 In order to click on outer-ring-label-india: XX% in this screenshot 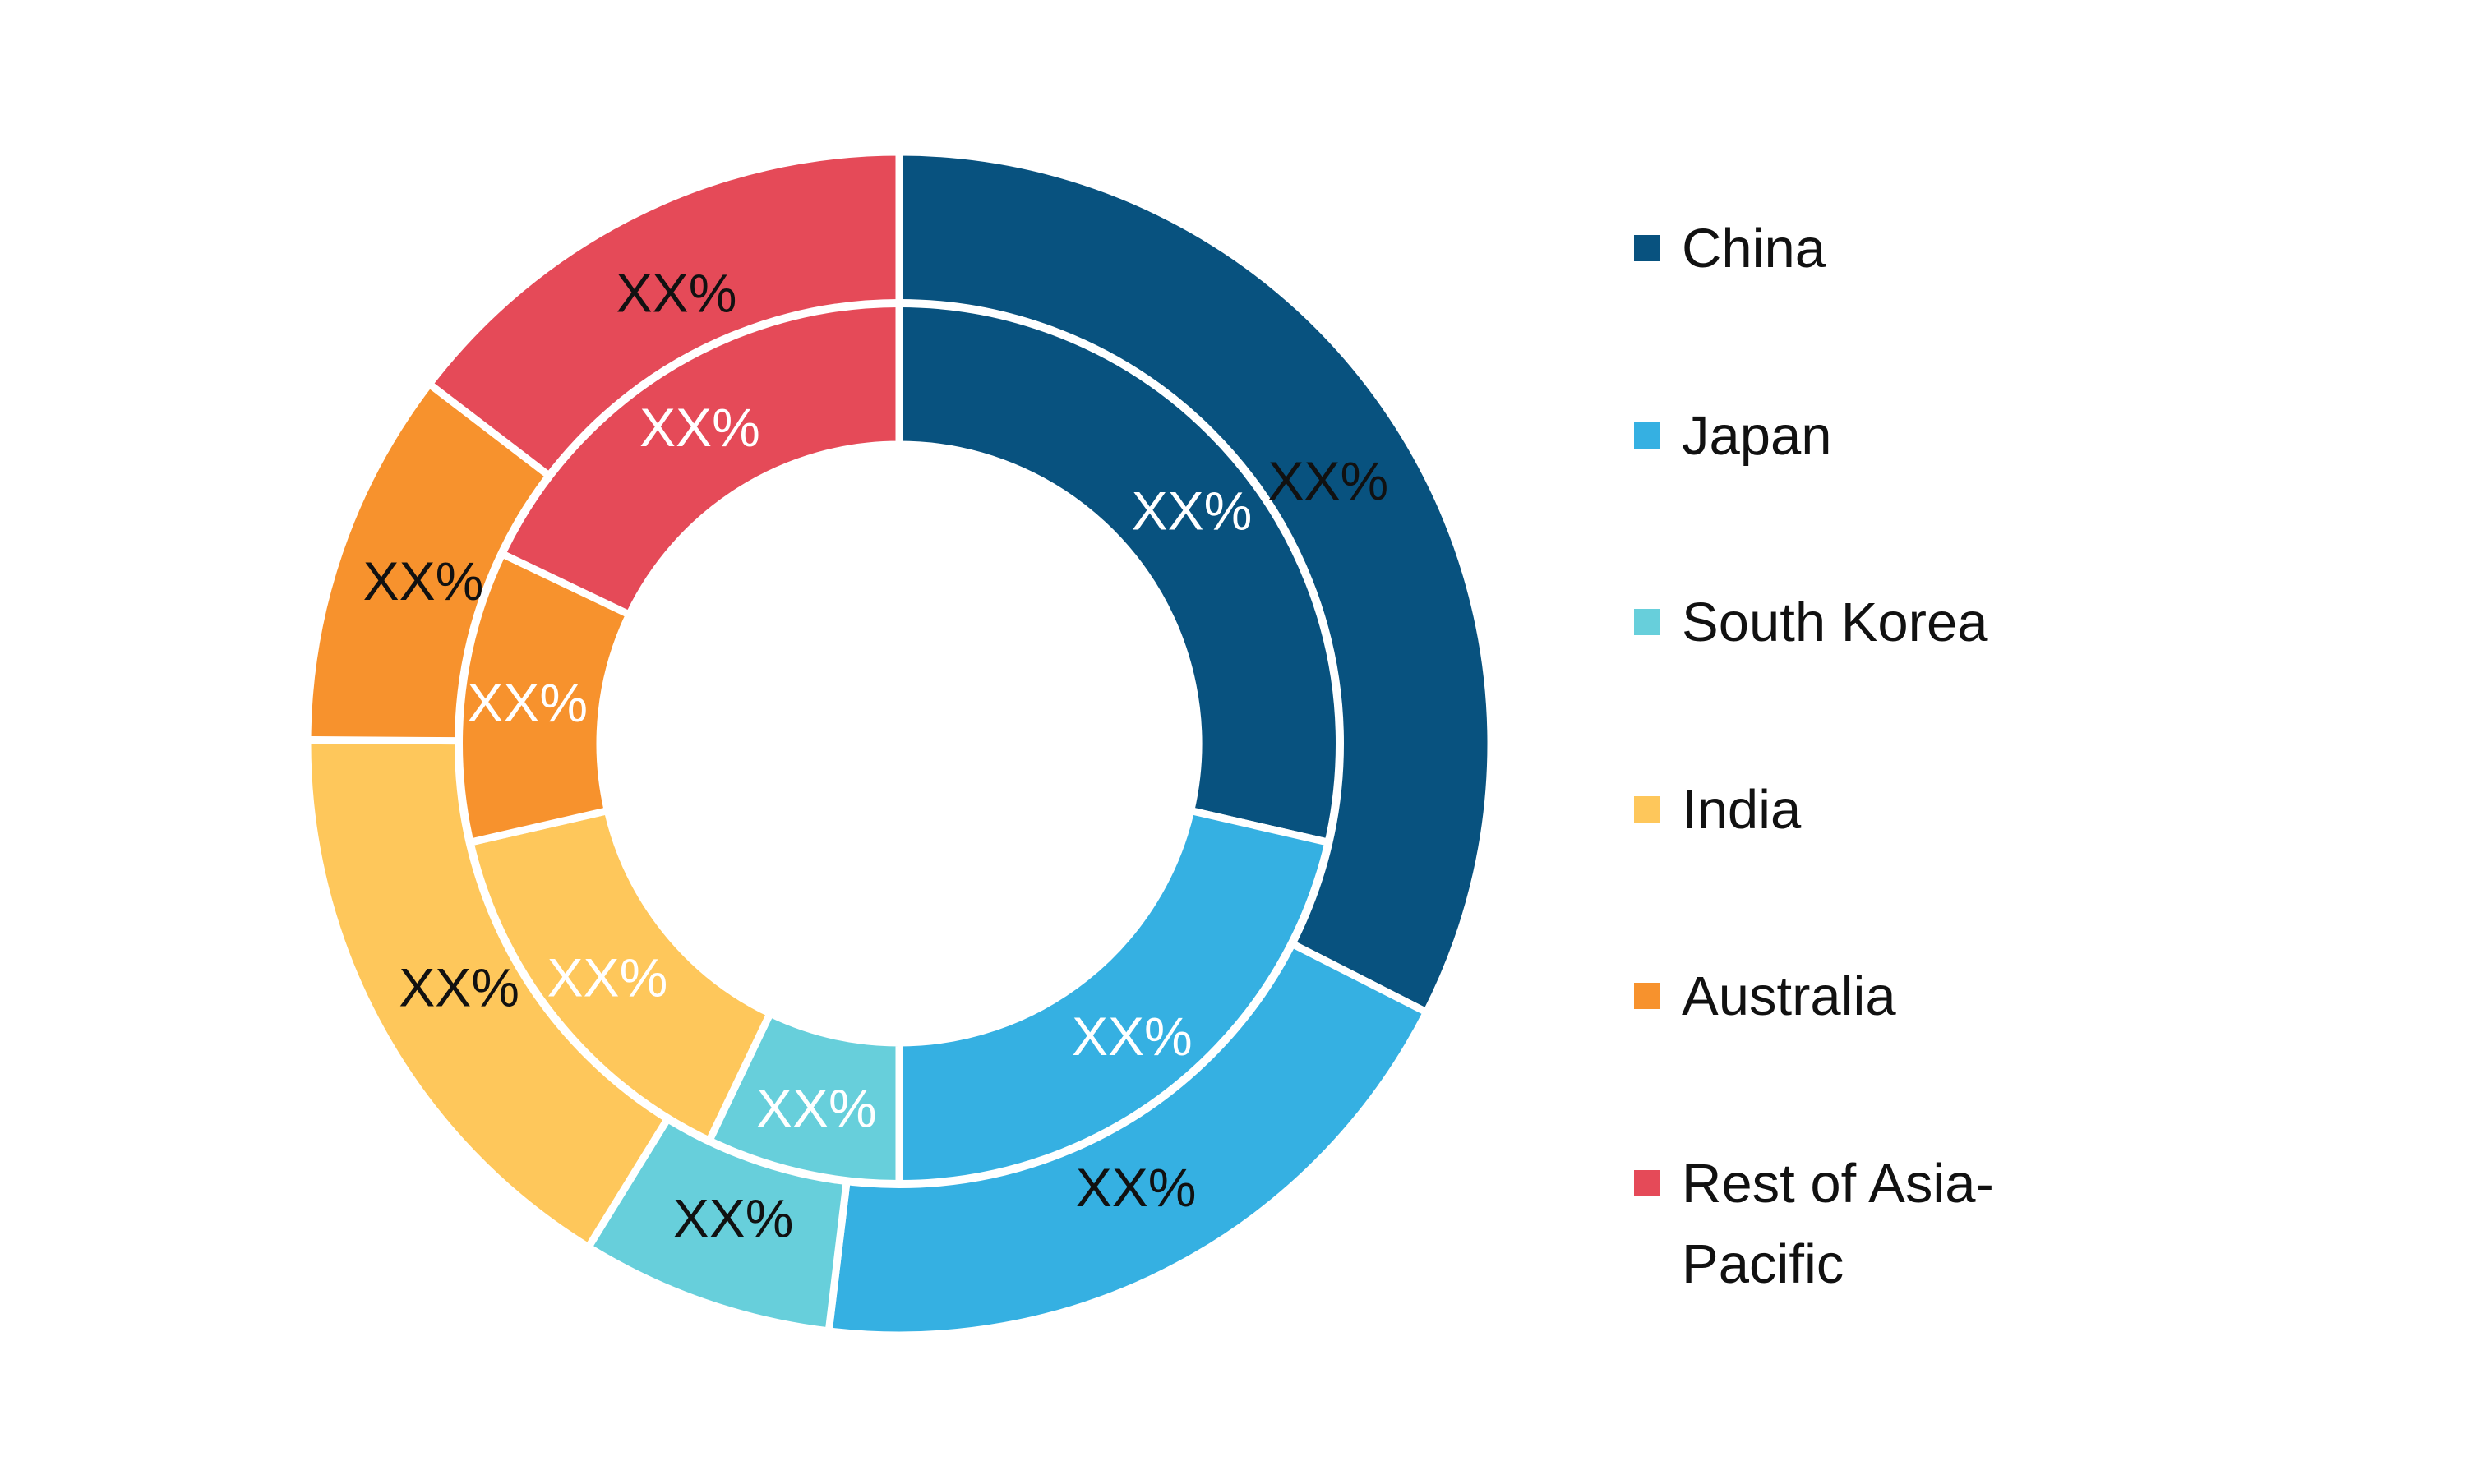, I will do `click(459, 988)`.